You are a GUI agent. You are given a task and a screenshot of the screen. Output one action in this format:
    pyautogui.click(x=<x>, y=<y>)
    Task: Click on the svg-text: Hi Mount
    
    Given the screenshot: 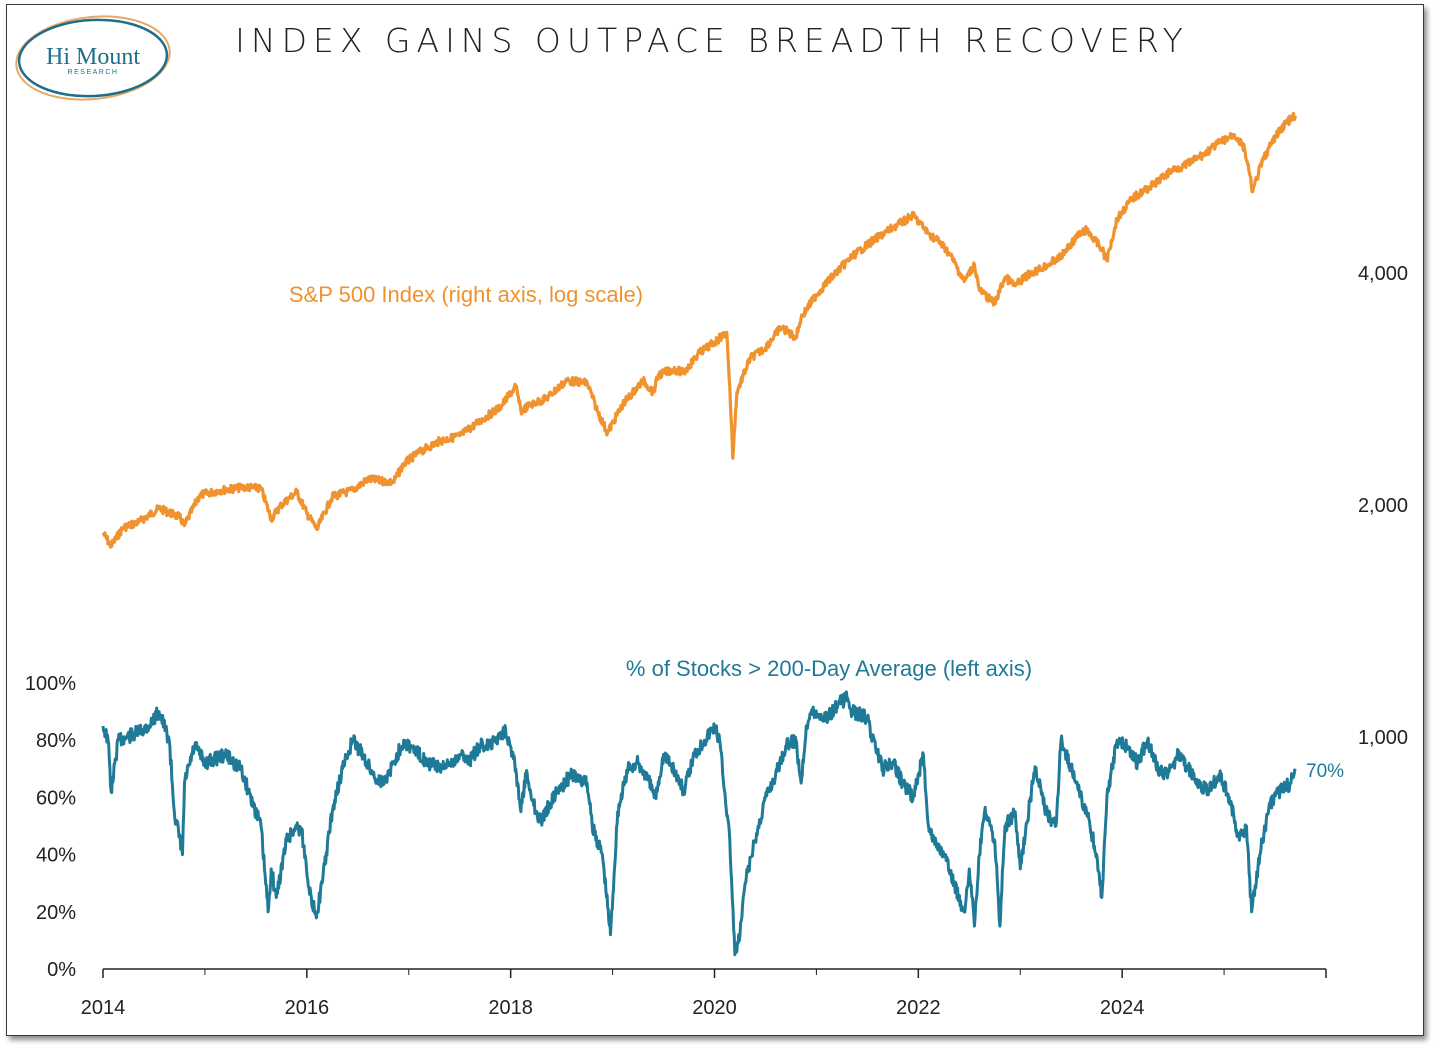 What is the action you would take?
    pyautogui.click(x=93, y=57)
    